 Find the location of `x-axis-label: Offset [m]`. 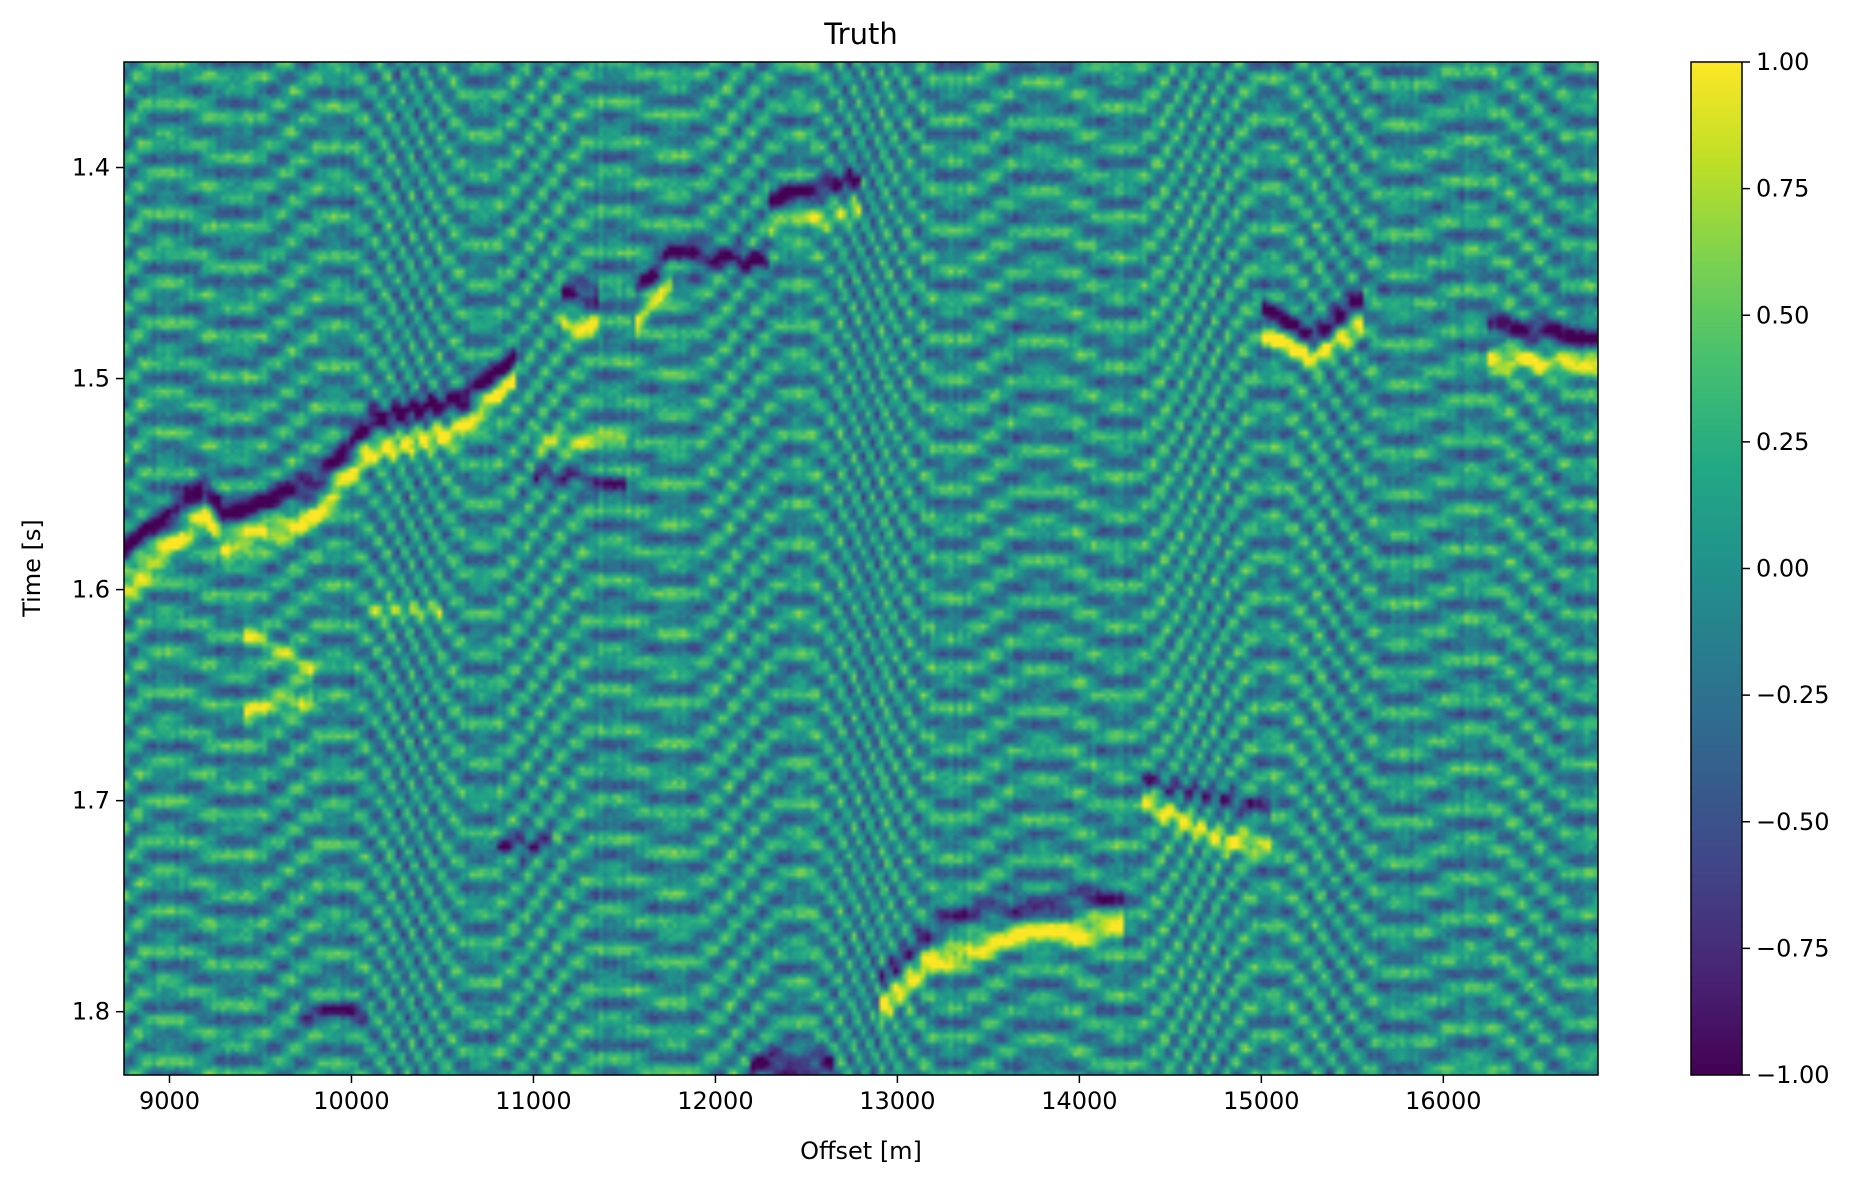

x-axis-label: Offset [m] is located at coordinates (861, 1151).